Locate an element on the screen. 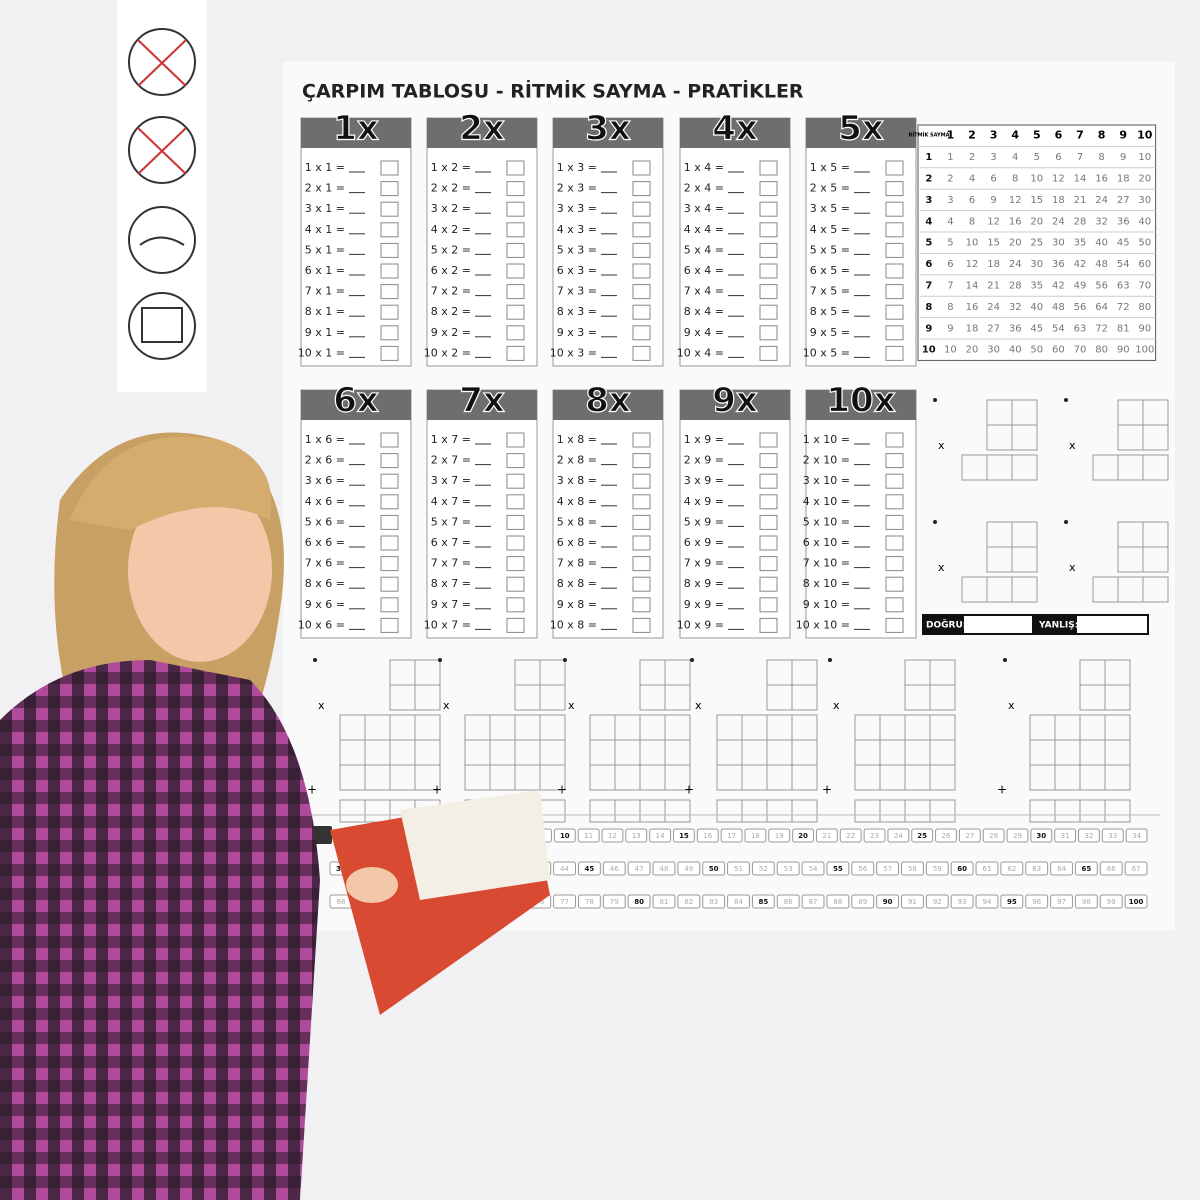  card-row: 6 x 1 = is located at coordinates (325, 270).